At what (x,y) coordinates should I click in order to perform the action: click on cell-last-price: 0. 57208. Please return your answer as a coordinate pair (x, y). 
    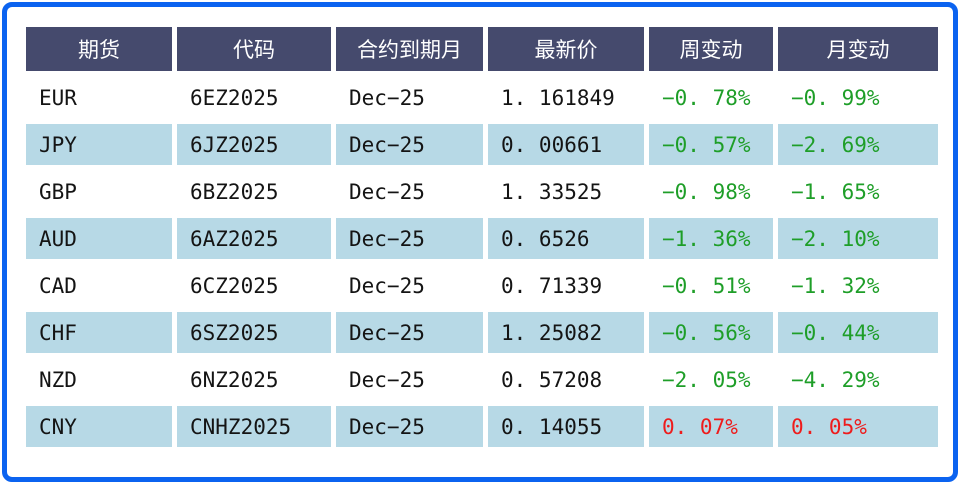
    Looking at the image, I should click on (566, 379).